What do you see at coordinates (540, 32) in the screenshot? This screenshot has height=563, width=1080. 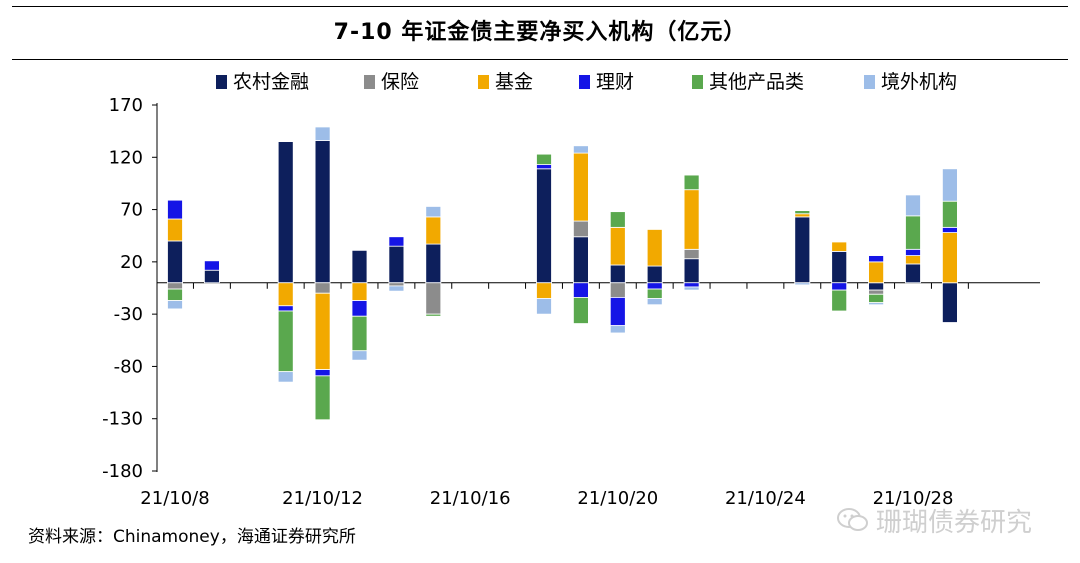 I see `chart-title: 7-10 年证金债主要净买入机构（亿元）` at bounding box center [540, 32].